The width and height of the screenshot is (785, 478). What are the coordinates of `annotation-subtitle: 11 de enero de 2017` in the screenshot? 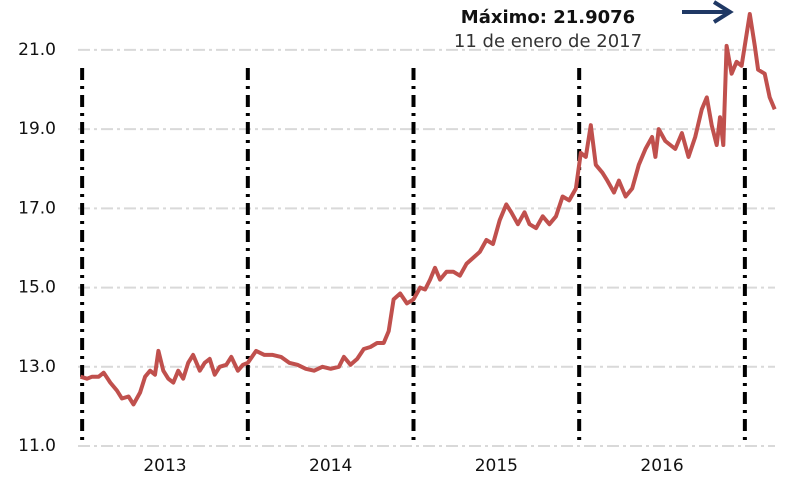 It's located at (548, 41).